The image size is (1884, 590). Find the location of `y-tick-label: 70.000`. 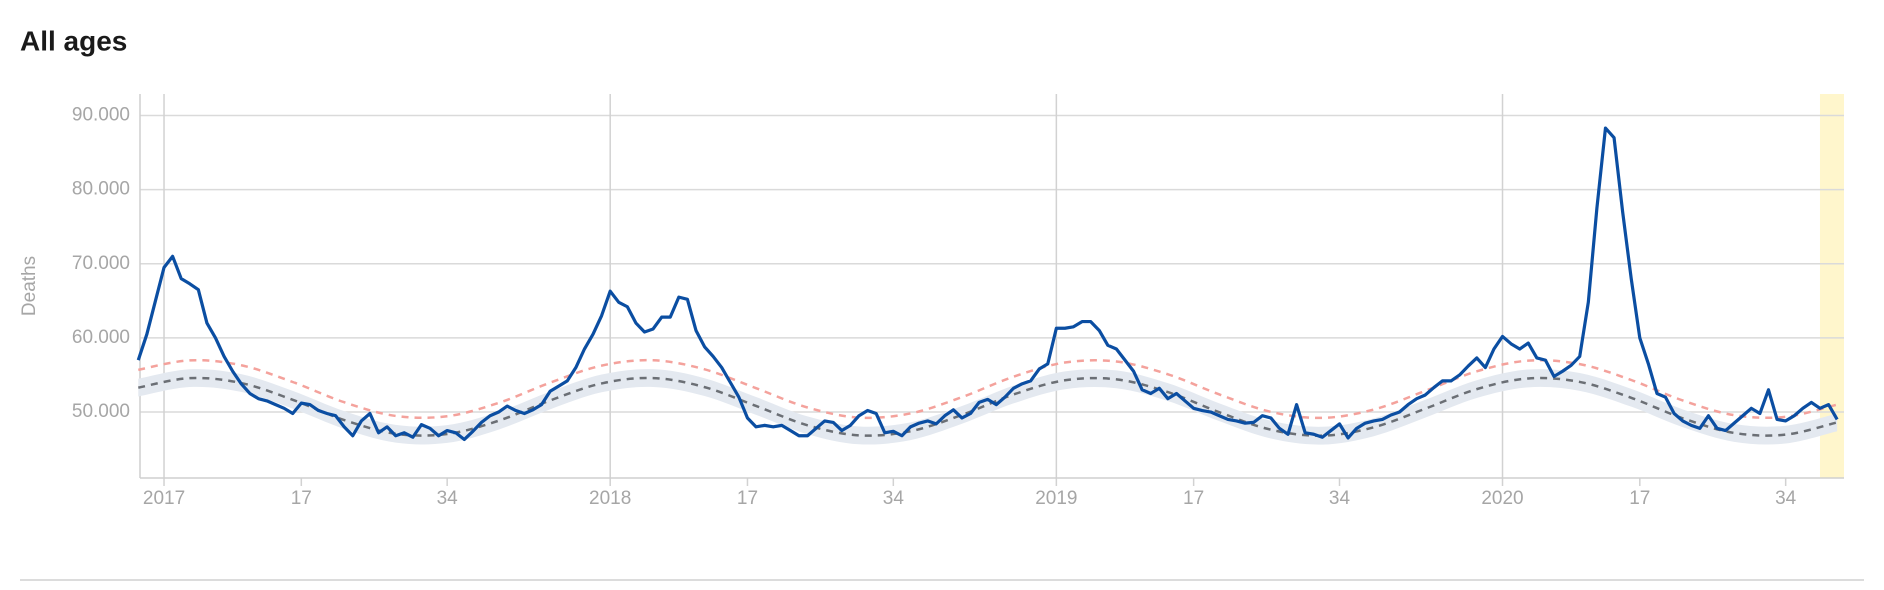

y-tick-label: 70.000 is located at coordinates (101, 263).